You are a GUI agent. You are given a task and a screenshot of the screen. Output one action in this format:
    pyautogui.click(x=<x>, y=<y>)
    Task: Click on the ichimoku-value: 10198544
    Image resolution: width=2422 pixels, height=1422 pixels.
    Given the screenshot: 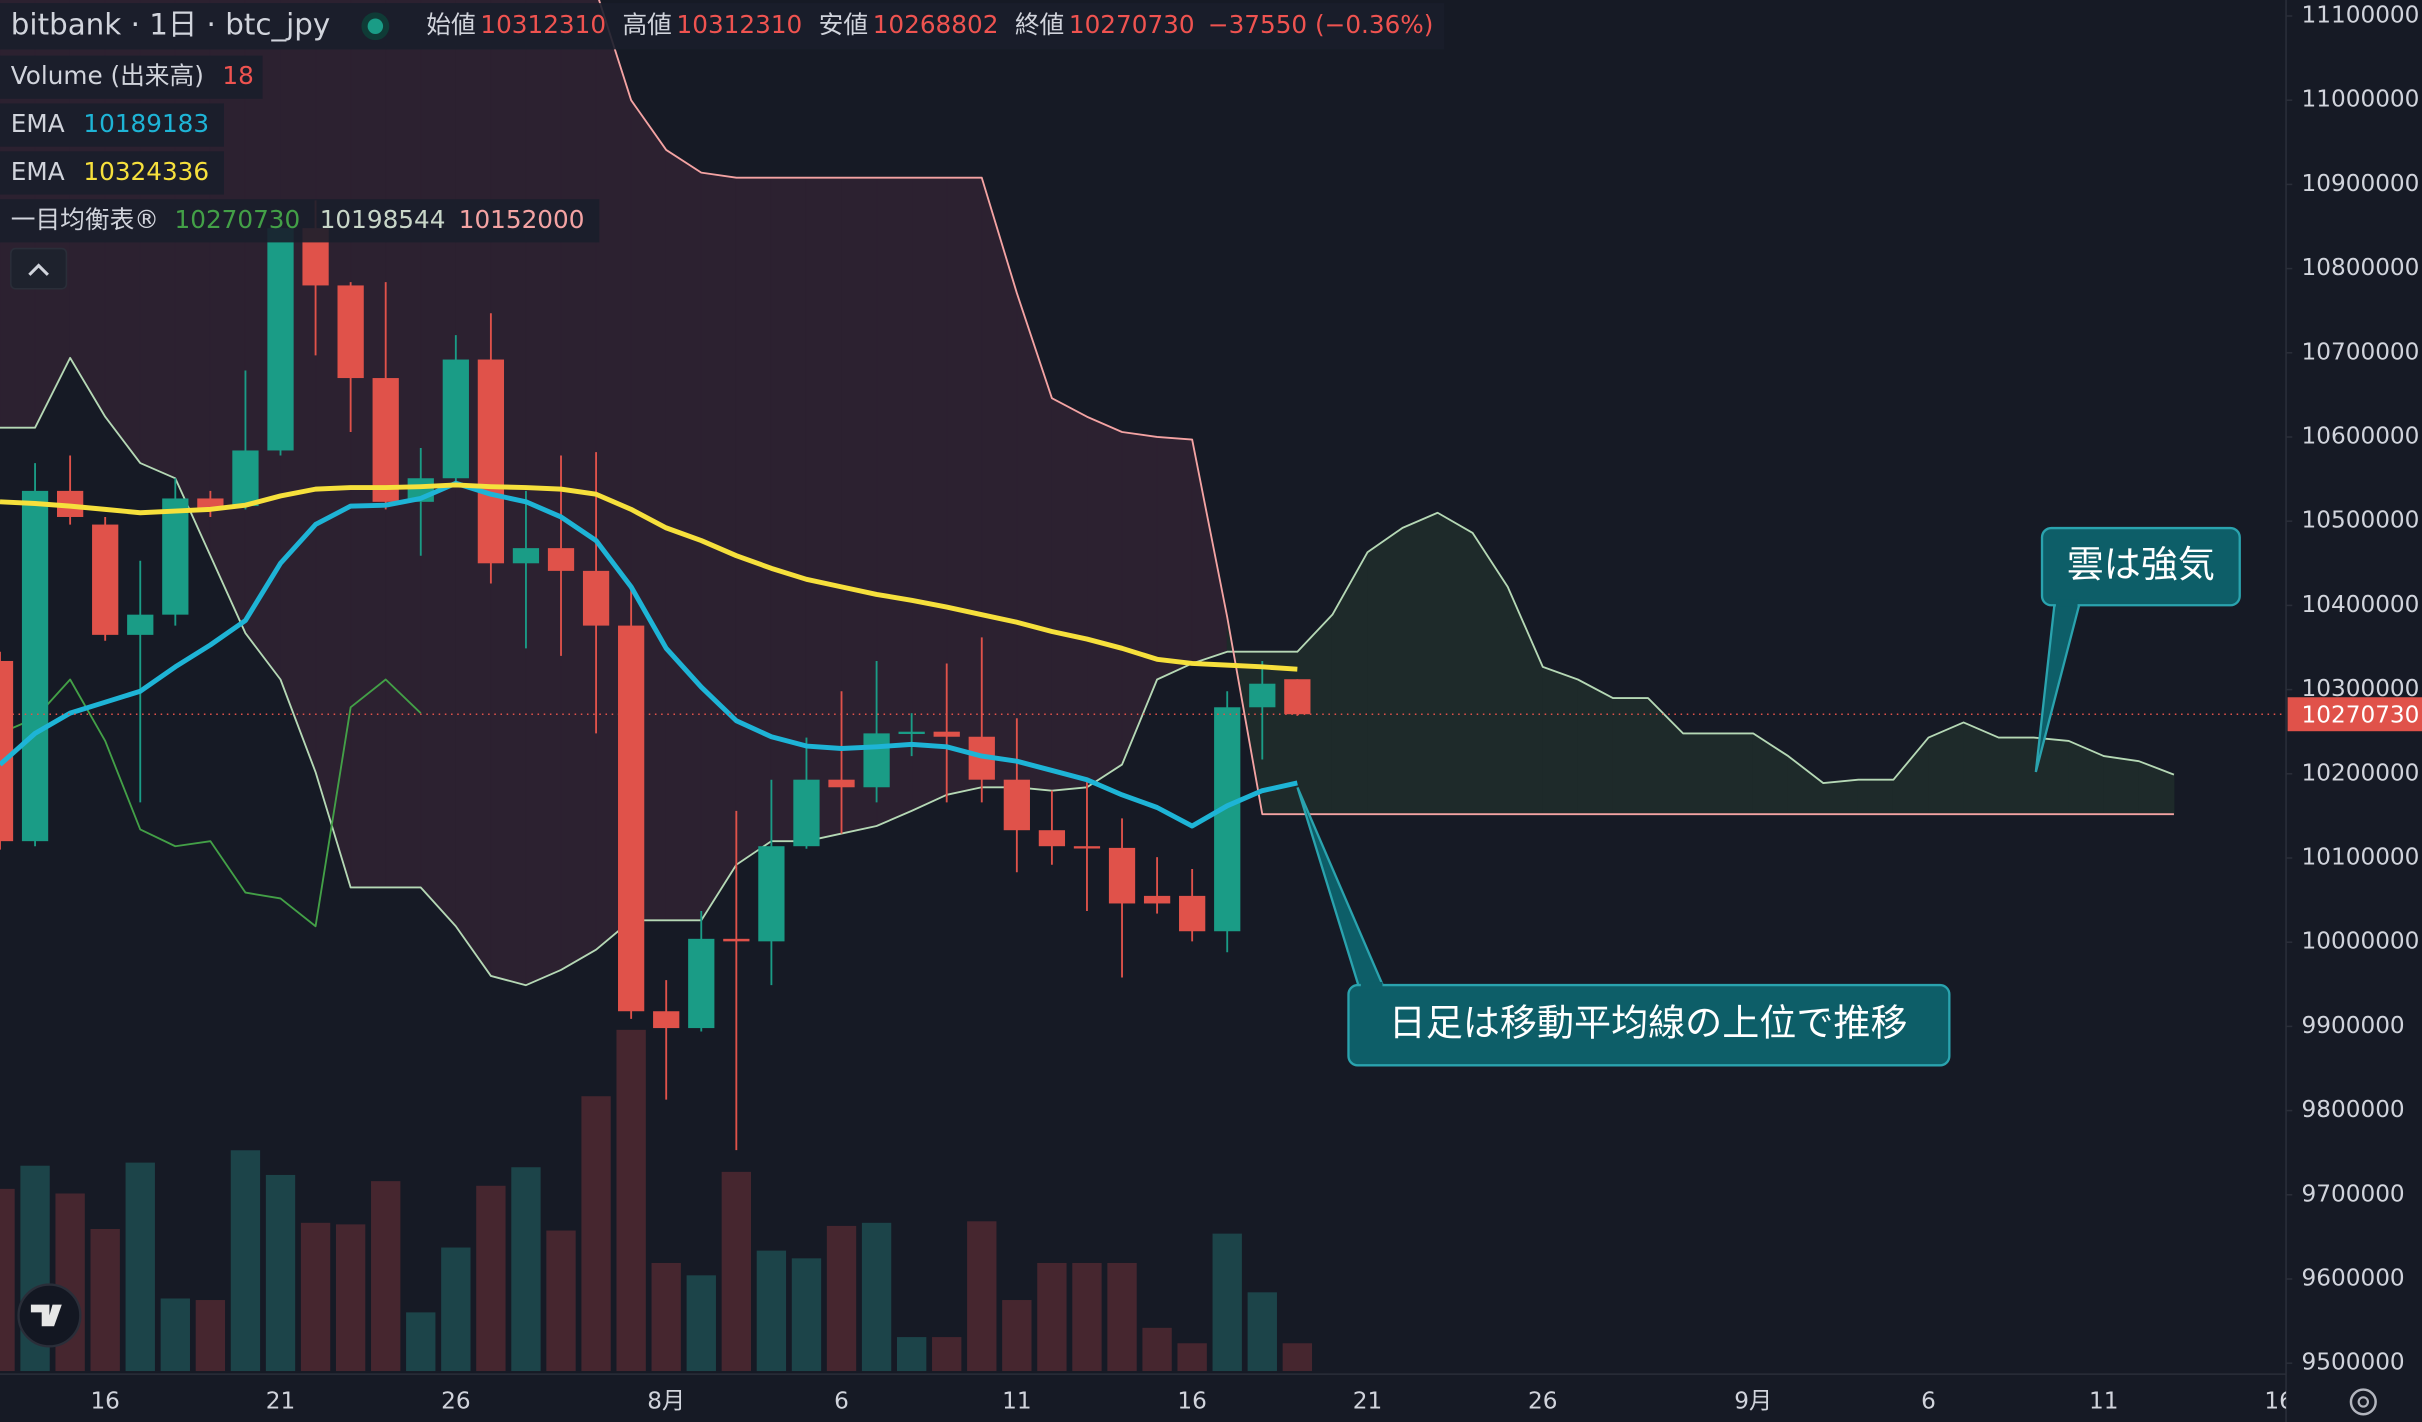 What is the action you would take?
    pyautogui.click(x=383, y=219)
    